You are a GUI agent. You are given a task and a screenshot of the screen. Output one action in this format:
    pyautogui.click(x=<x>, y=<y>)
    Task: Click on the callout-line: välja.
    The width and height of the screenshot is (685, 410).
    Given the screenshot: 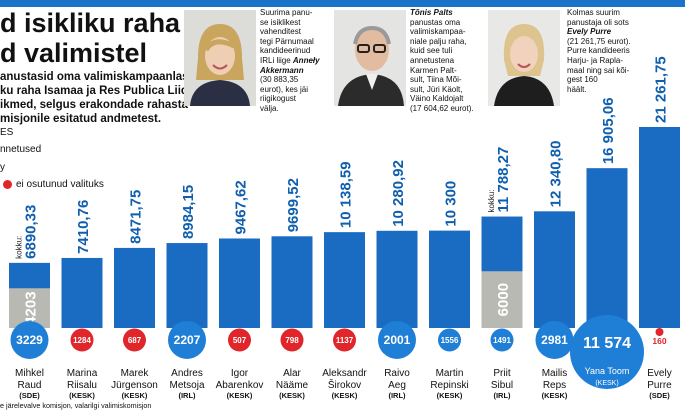 What is the action you would take?
    pyautogui.click(x=269, y=108)
    